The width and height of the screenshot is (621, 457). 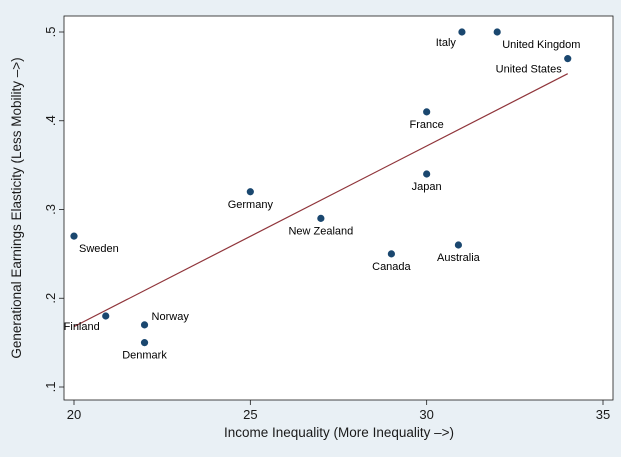 I want to click on point-label: New Zealand, so click(x=320, y=231).